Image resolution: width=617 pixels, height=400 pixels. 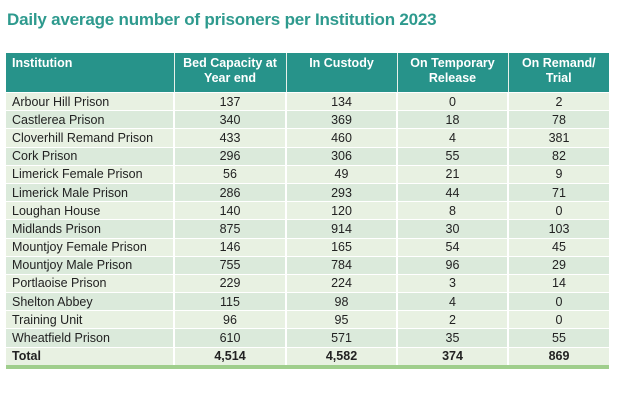 I want to click on cell-in-custody: 224, so click(x=342, y=283).